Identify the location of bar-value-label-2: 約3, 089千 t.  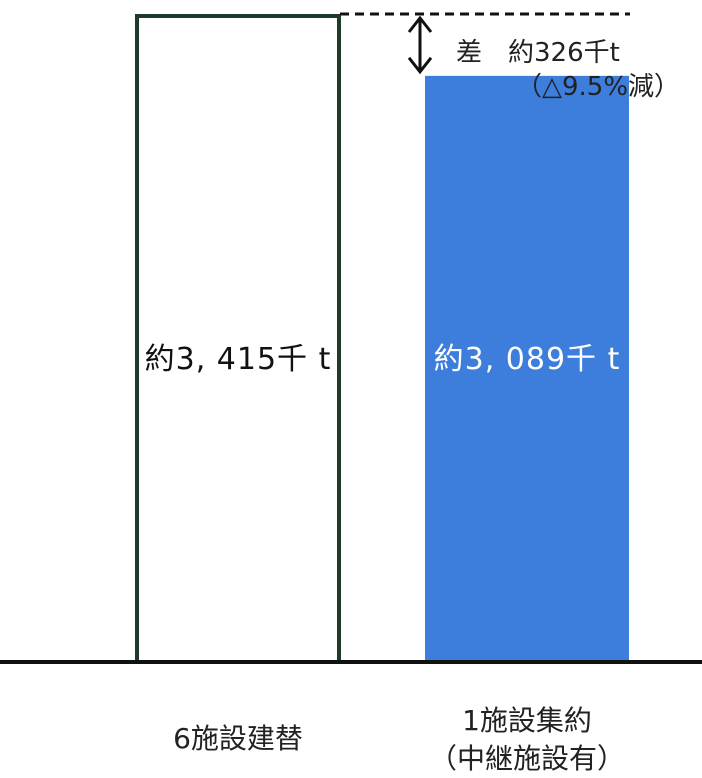
(527, 359).